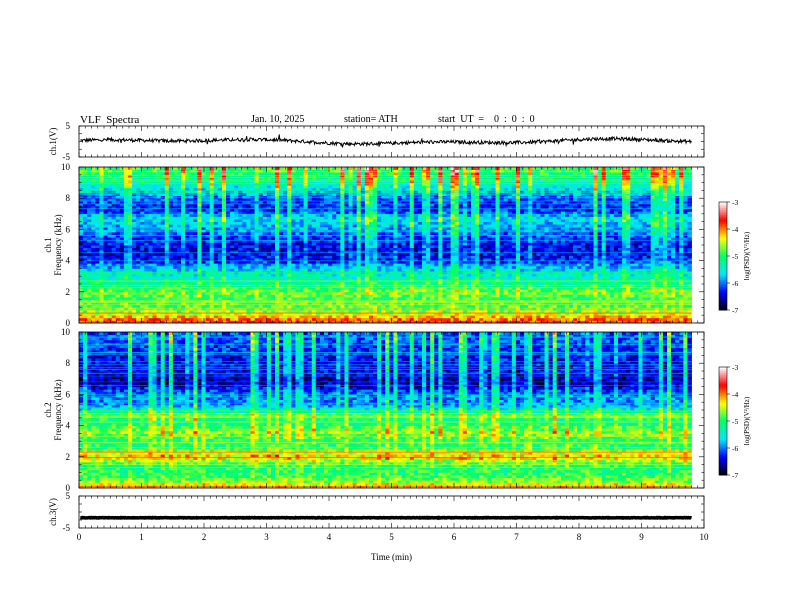  What do you see at coordinates (329, 537) in the screenshot?
I see `x-tick-label: 4` at bounding box center [329, 537].